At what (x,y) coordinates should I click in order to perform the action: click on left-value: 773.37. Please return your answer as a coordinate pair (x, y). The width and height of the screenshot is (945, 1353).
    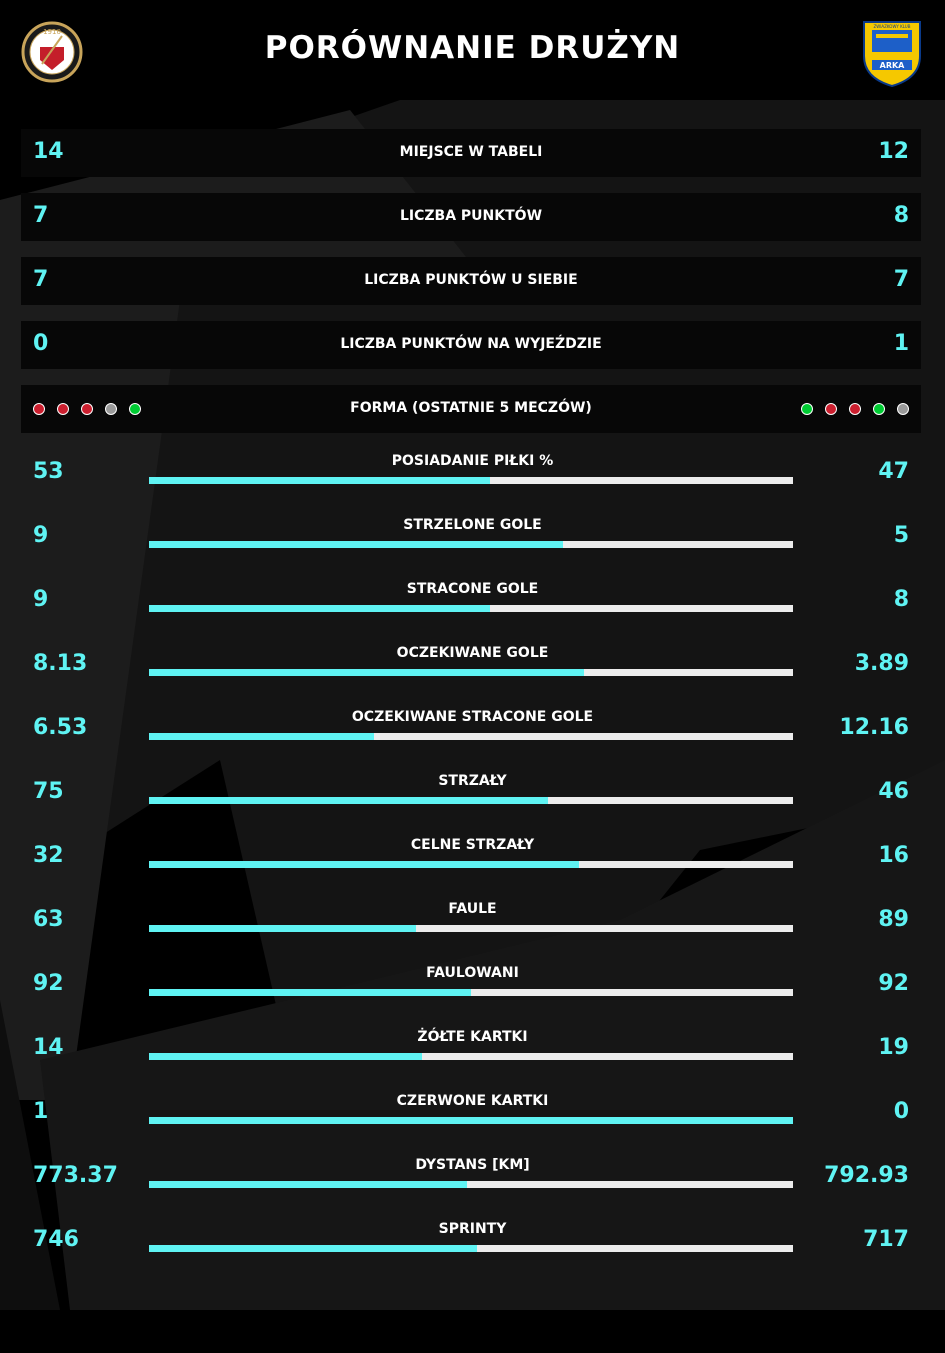
    Looking at the image, I should click on (75, 1175).